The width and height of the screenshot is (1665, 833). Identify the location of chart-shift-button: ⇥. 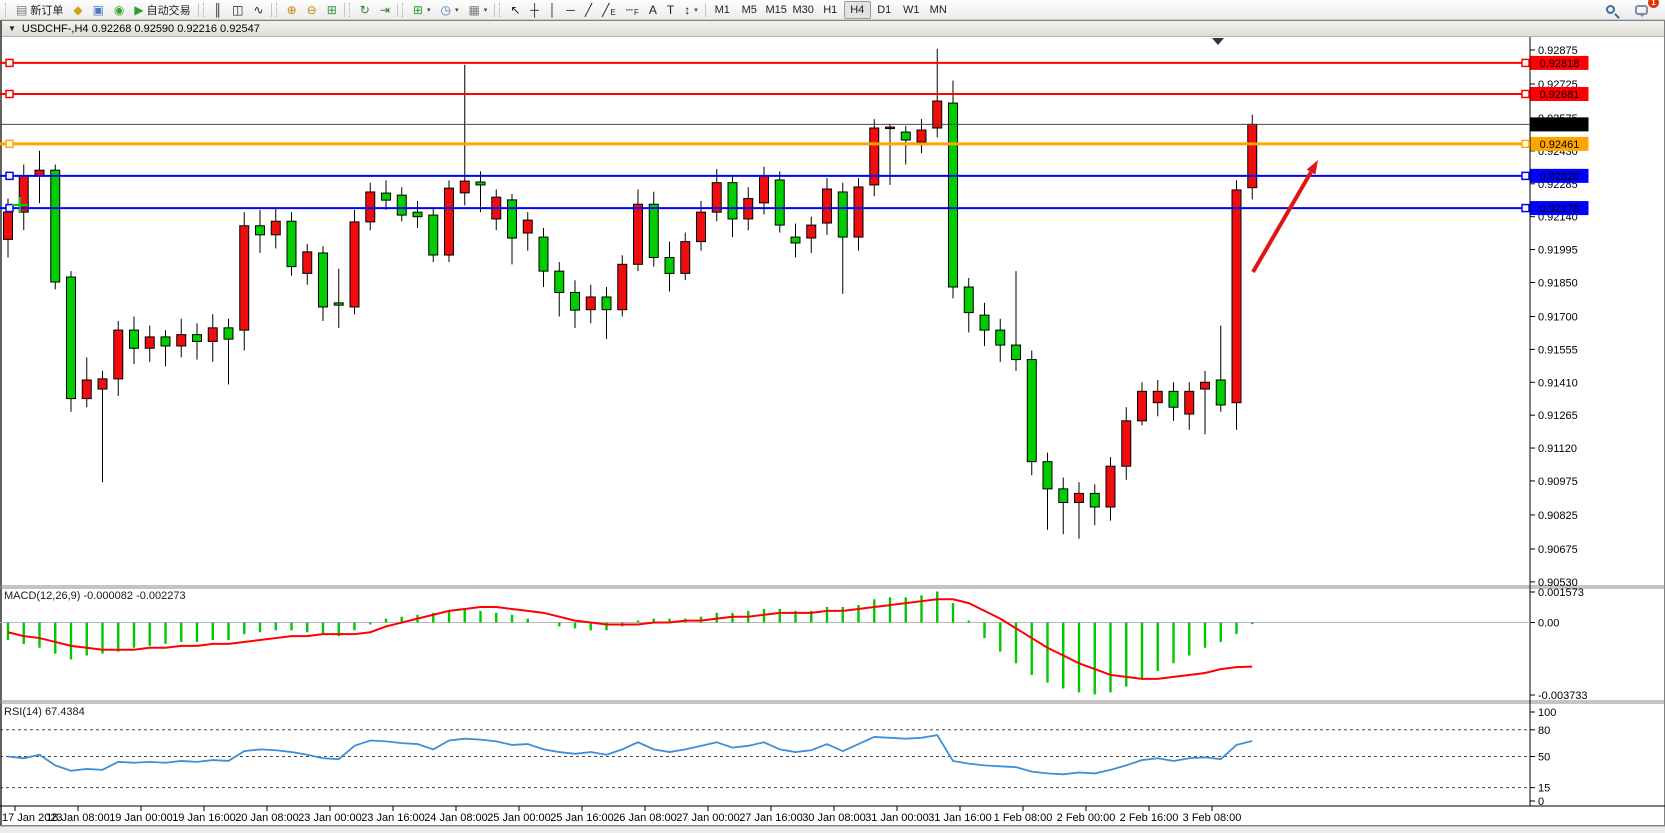
(385, 10).